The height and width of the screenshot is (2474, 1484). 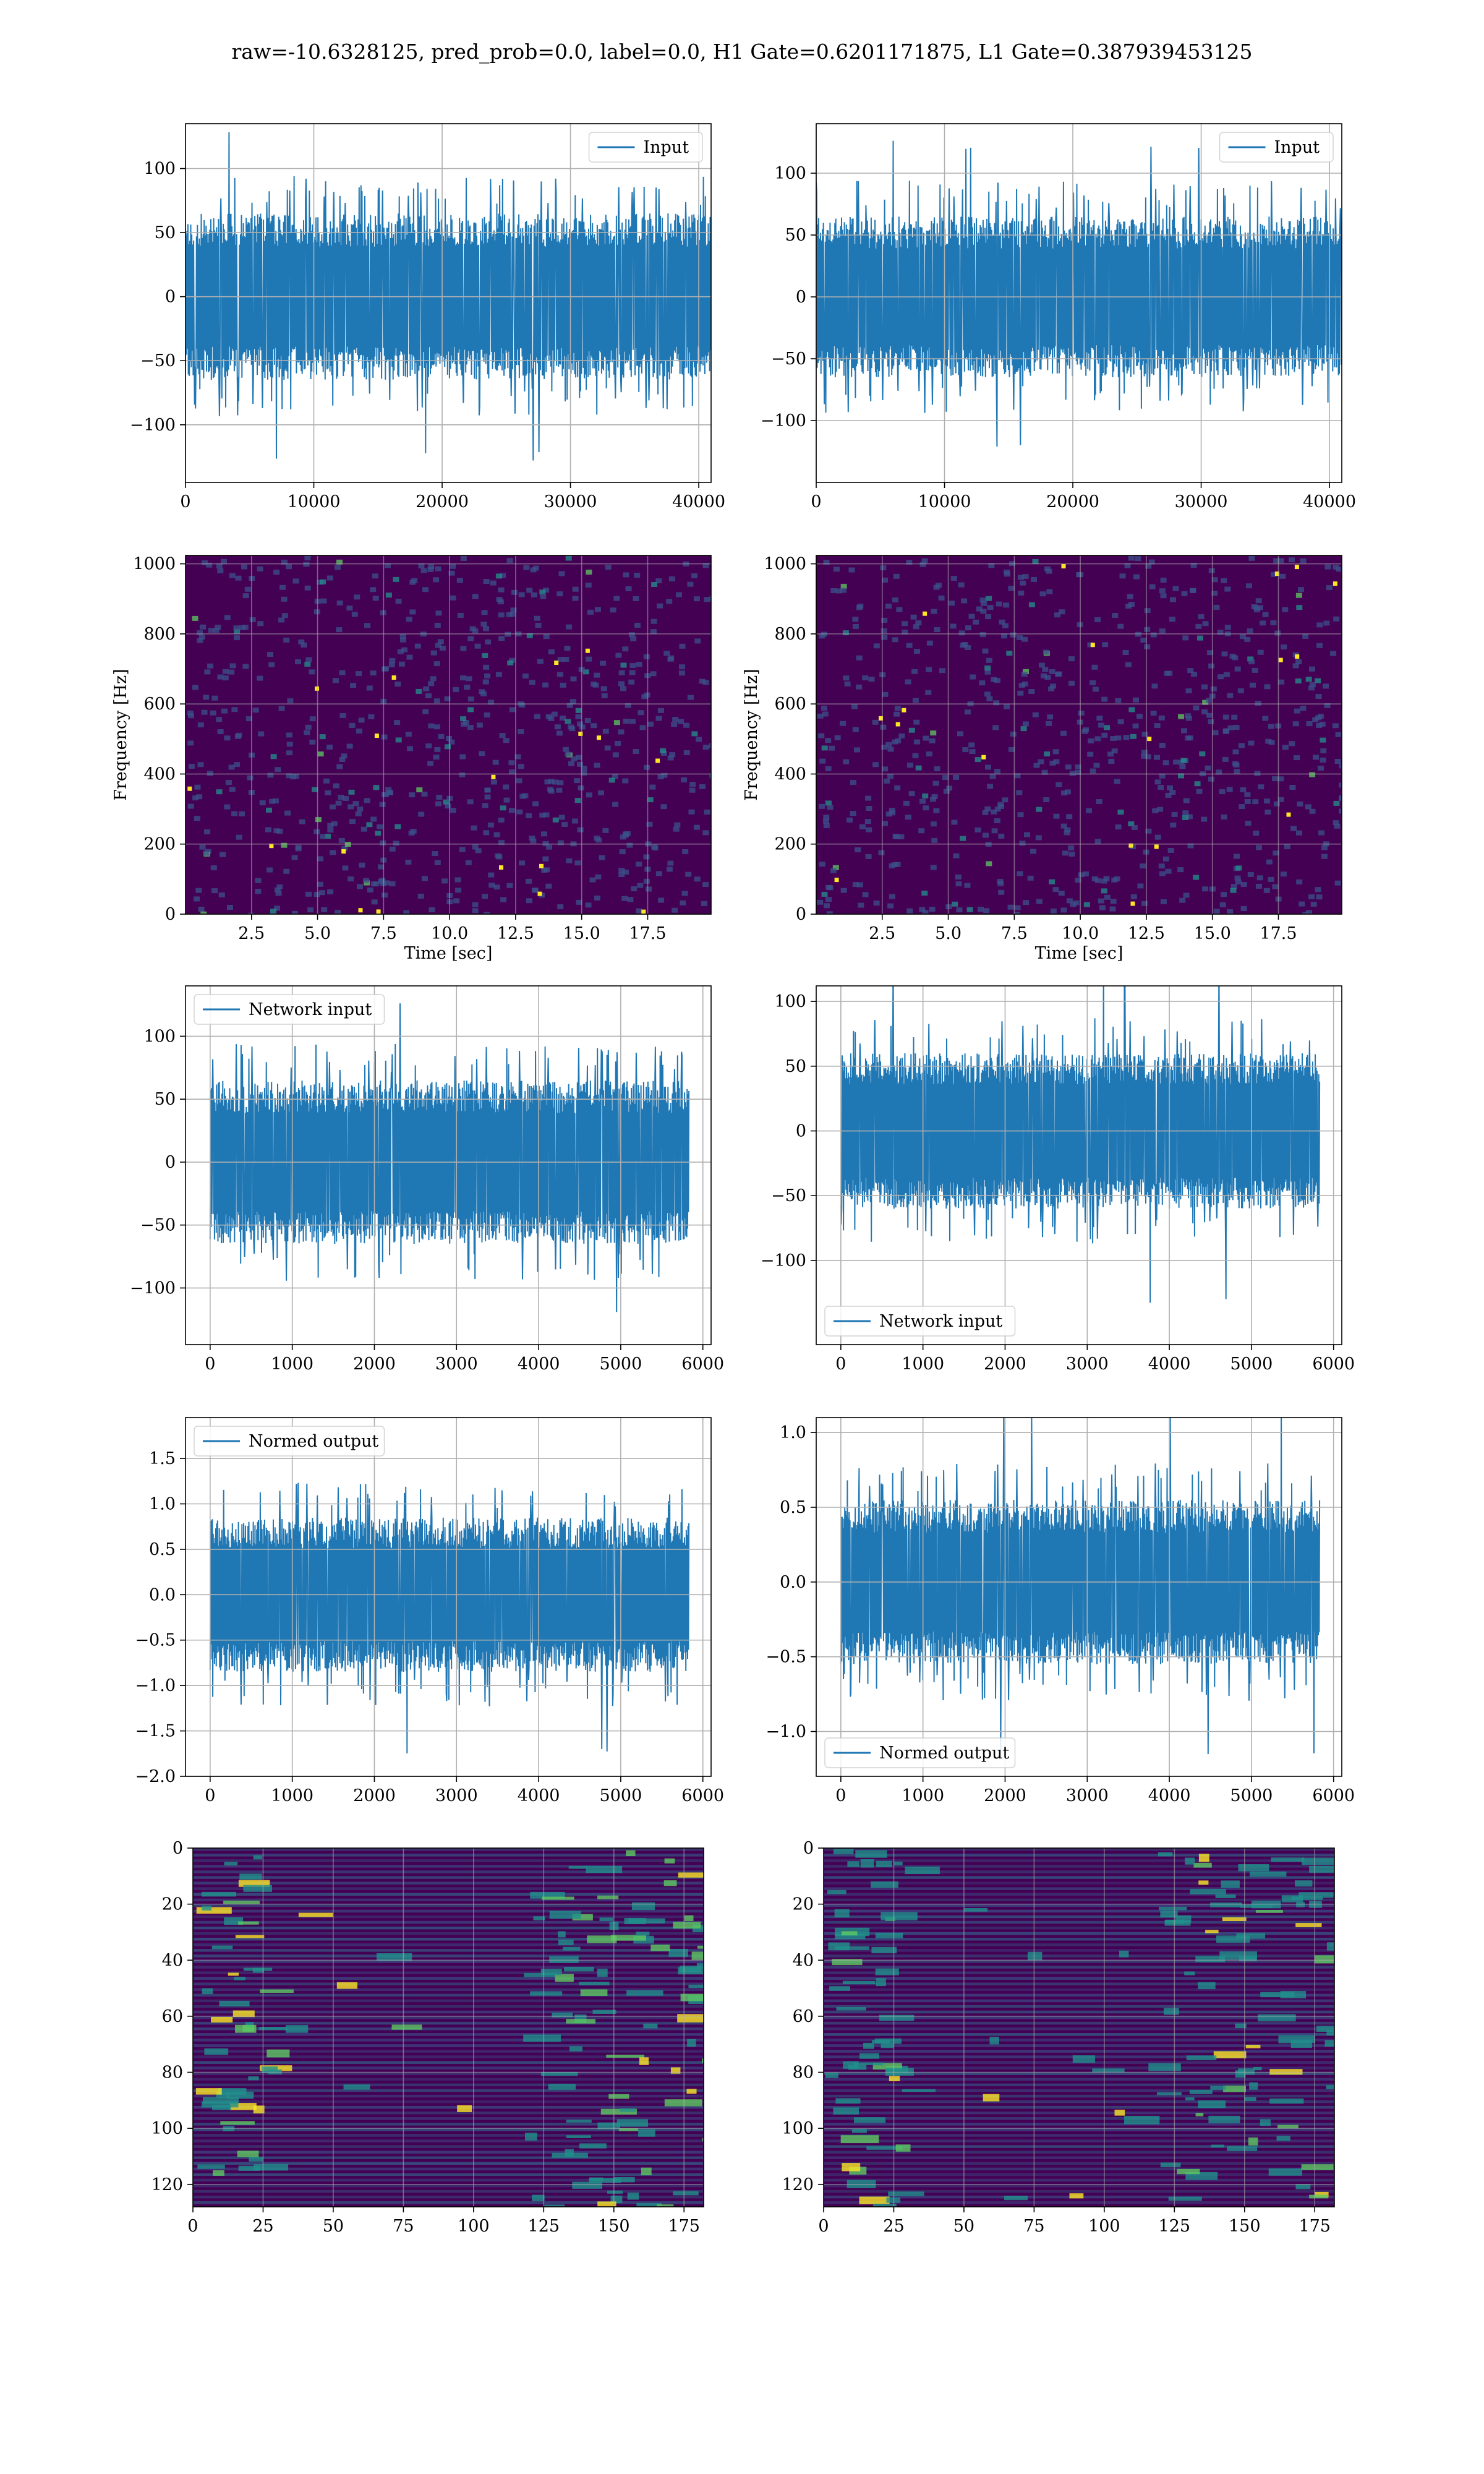 I want to click on y-tick-label: 0.0, so click(x=162, y=1594).